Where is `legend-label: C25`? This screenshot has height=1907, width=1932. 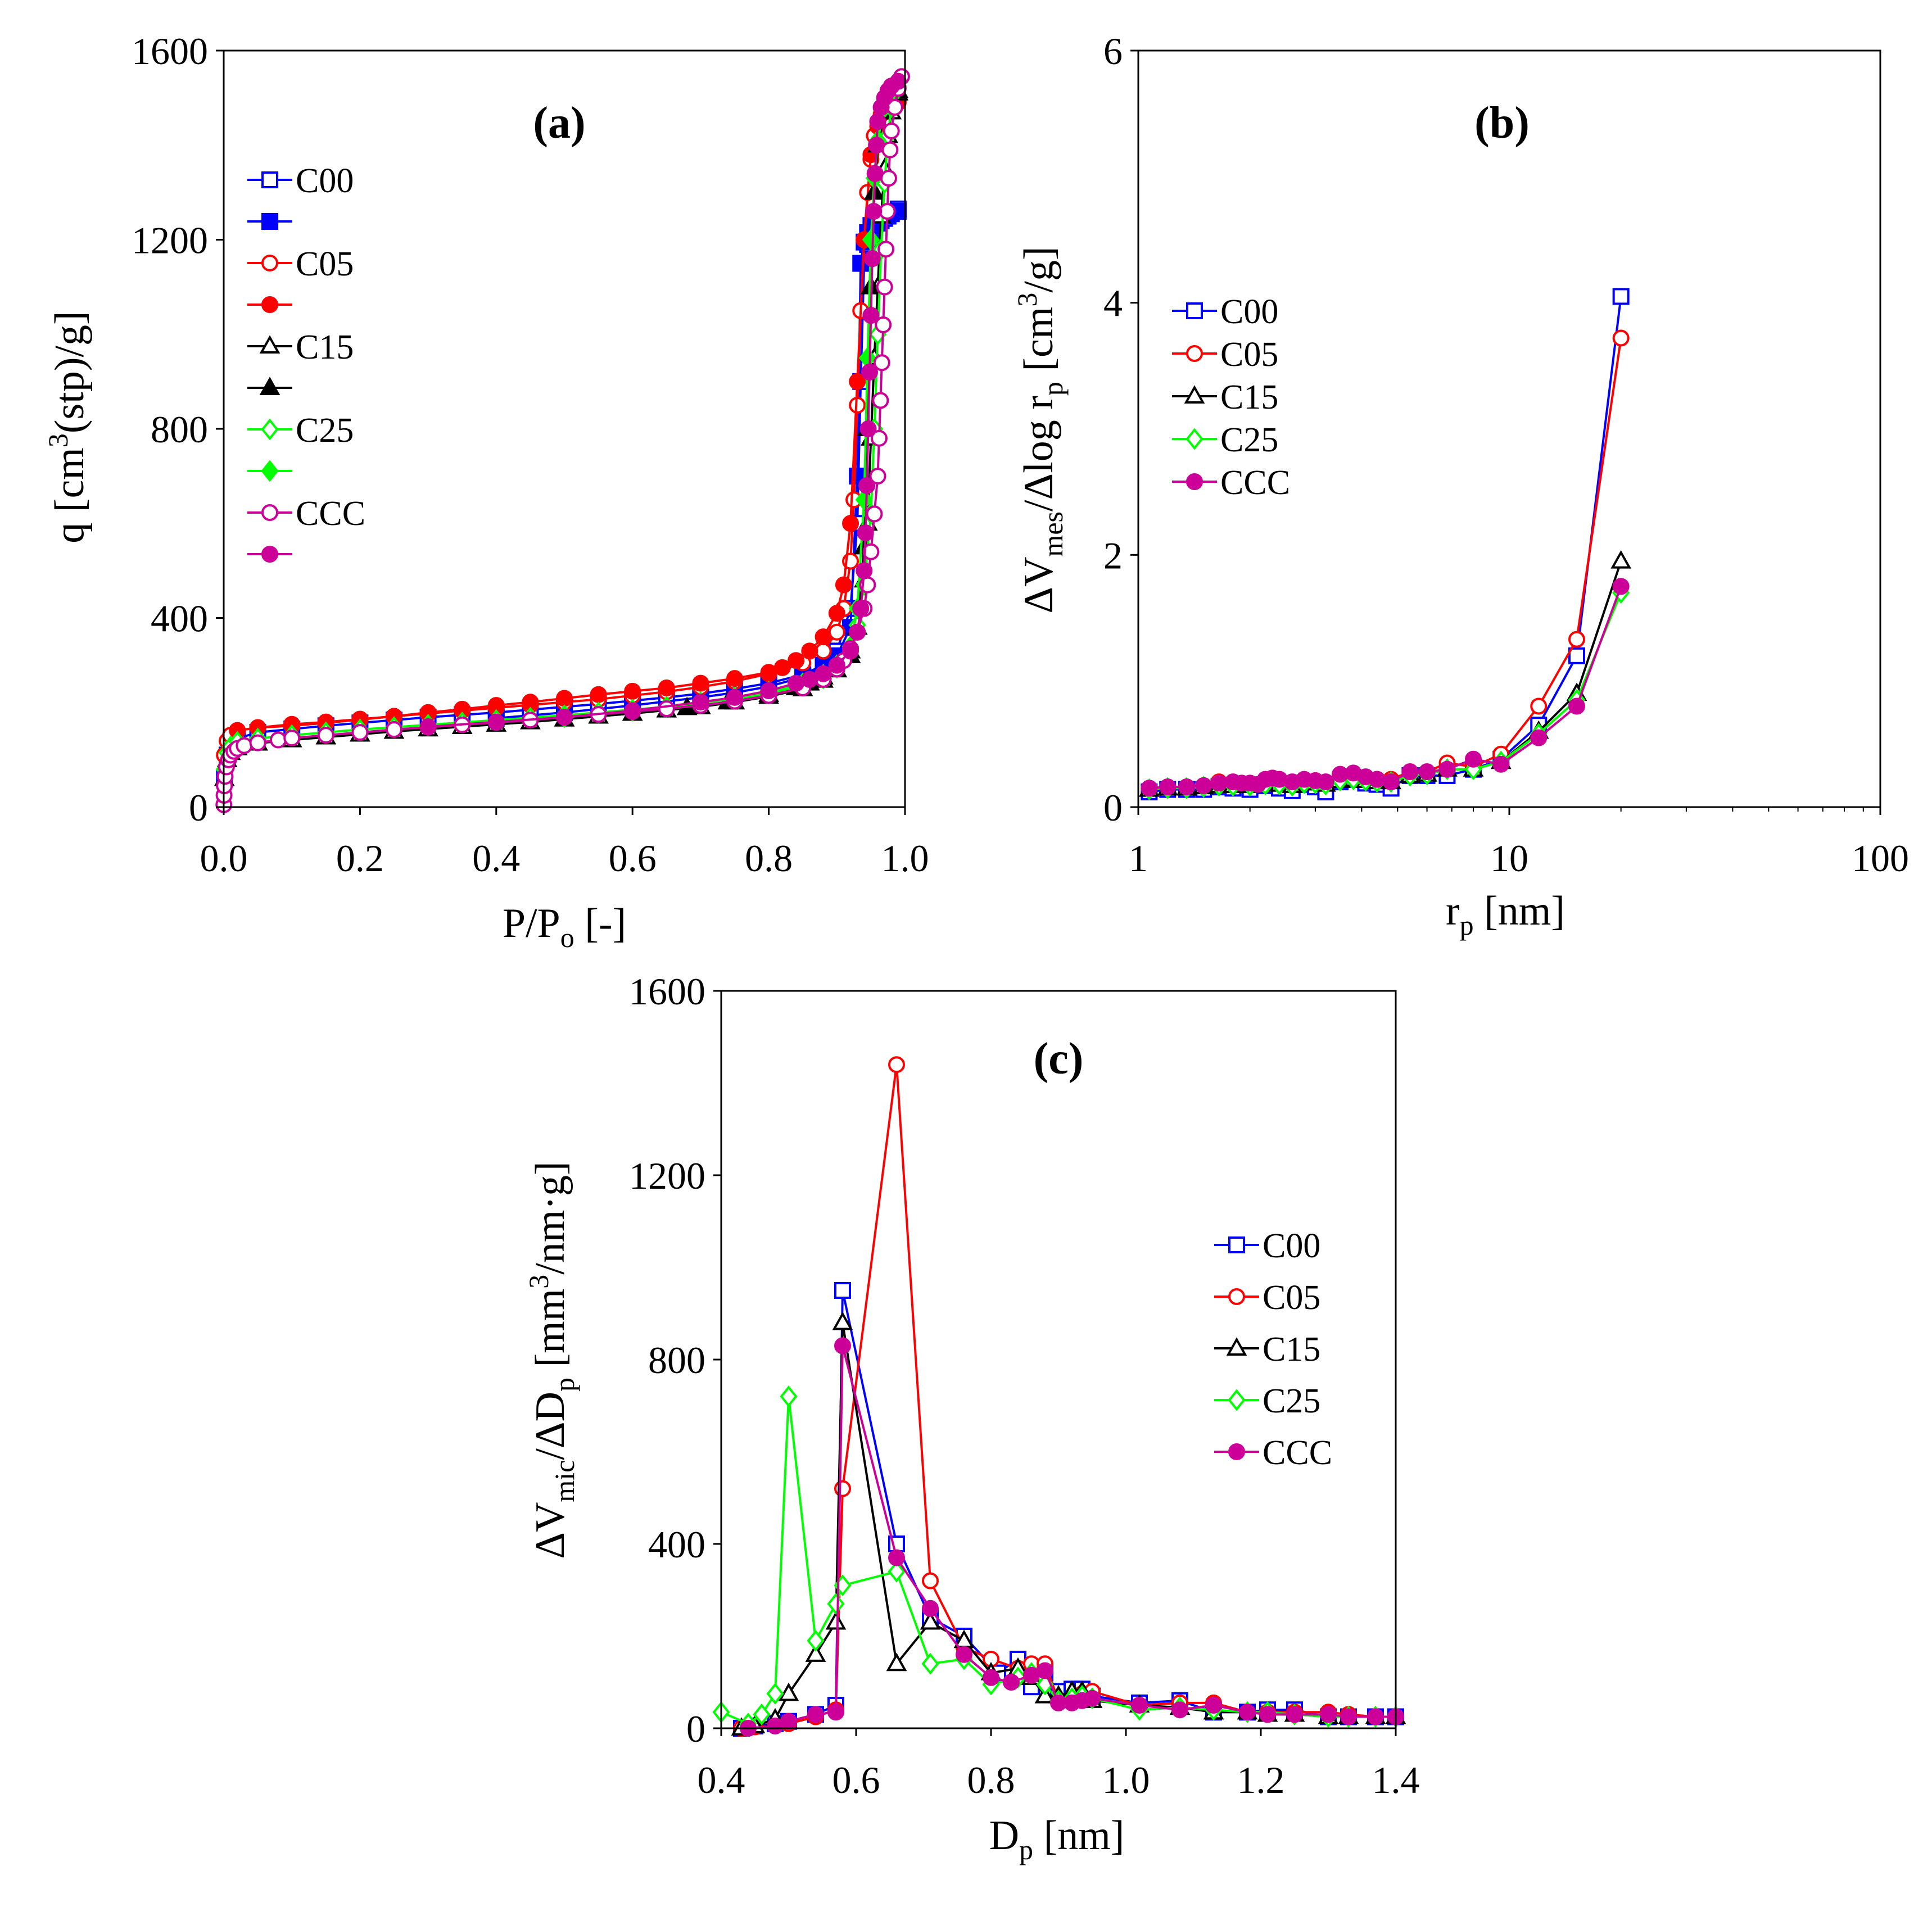 legend-label: C25 is located at coordinates (1249, 440).